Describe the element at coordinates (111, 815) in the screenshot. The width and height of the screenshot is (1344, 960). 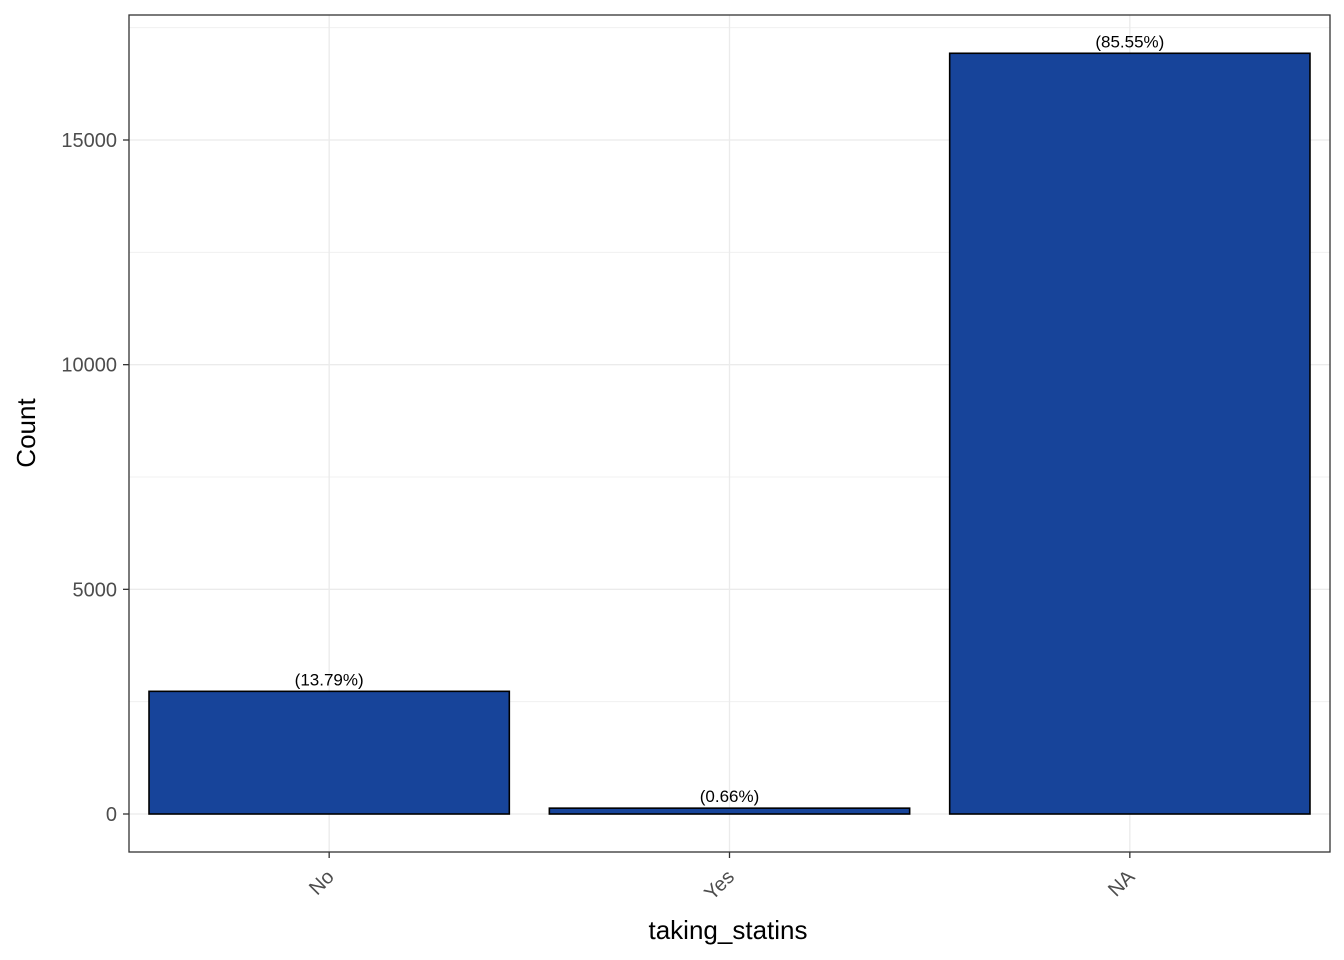
I see `y-tick-label: 0` at that location.